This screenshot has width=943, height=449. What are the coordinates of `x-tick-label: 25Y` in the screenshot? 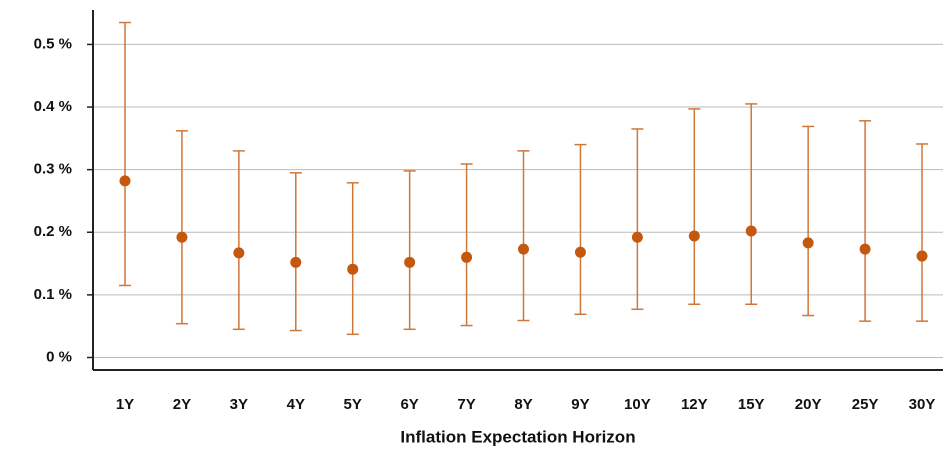 It's located at (865, 404).